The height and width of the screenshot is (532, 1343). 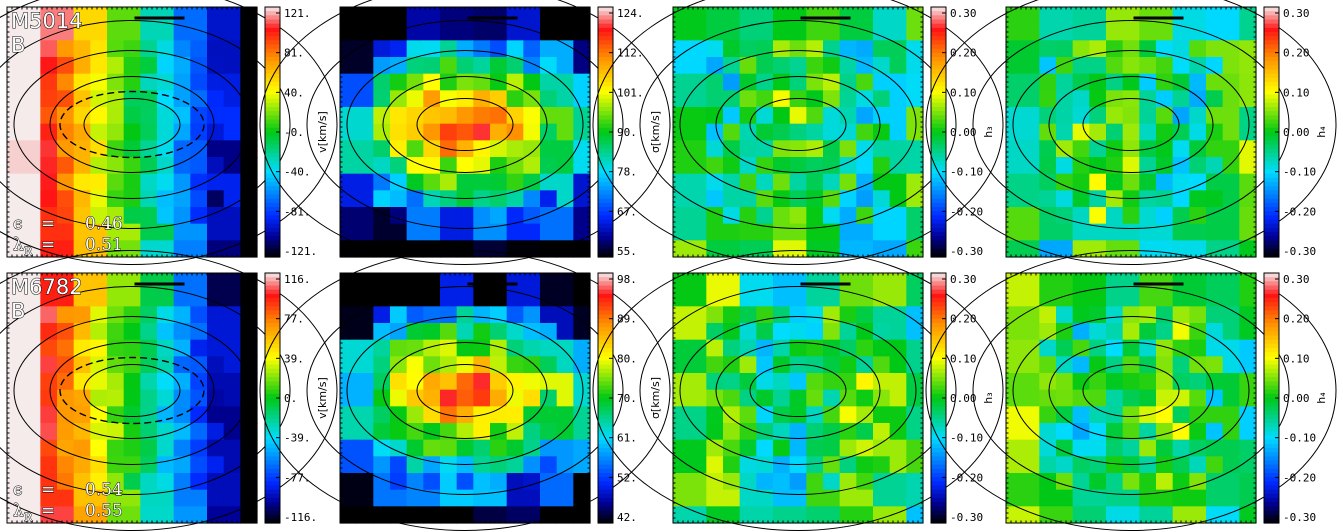 I want to click on stat-symbol: λ, so click(x=18, y=245).